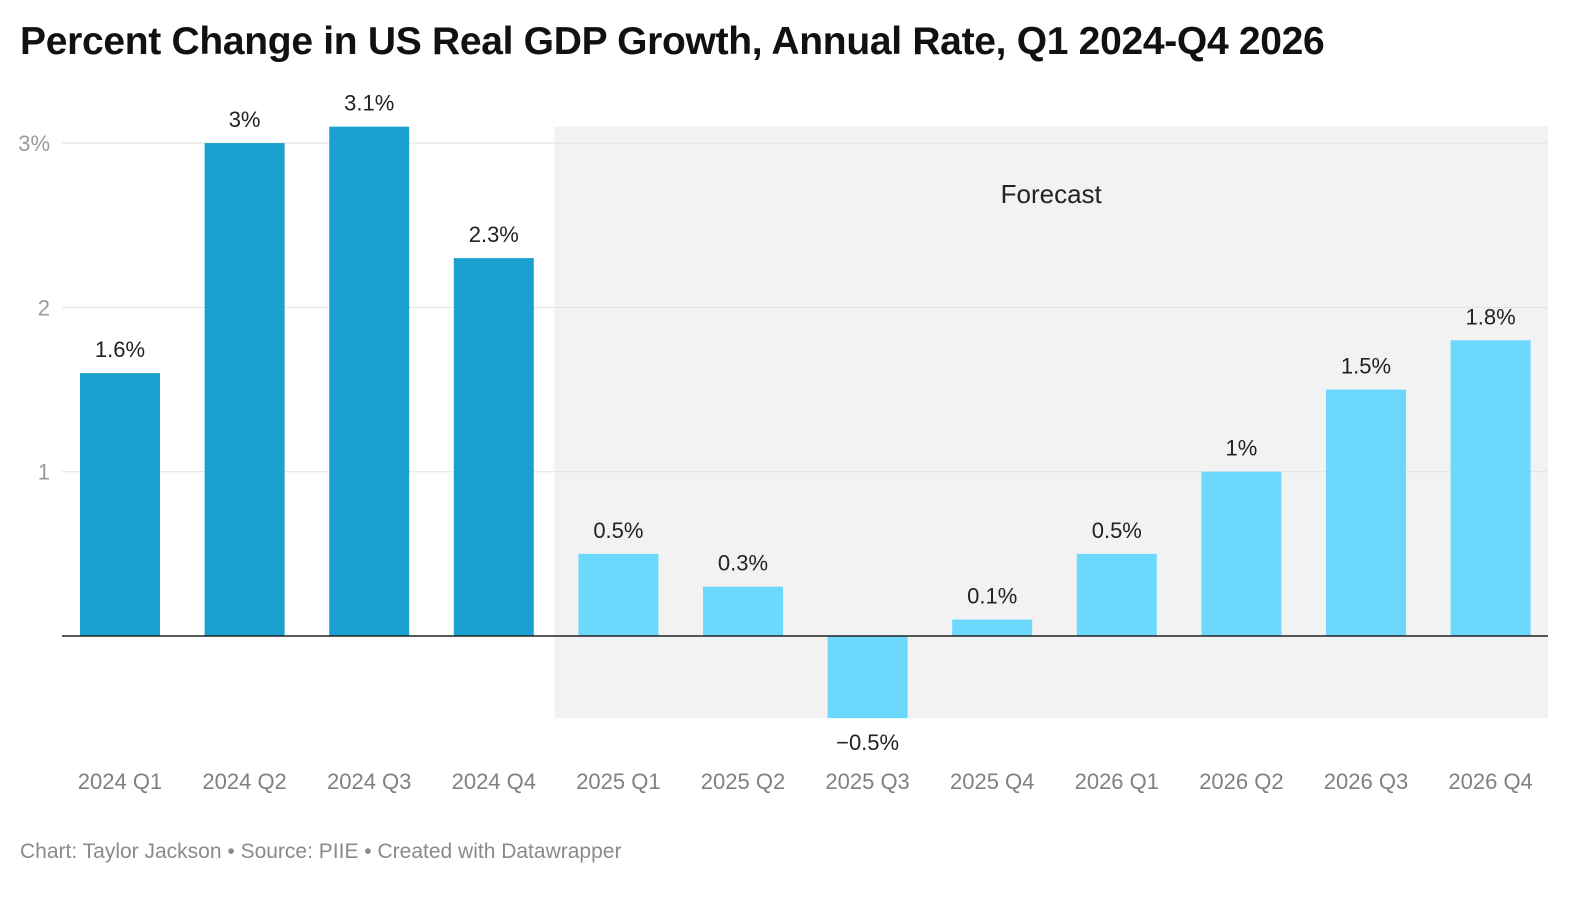 The image size is (1590, 898). What do you see at coordinates (1242, 448) in the screenshot?
I see `value-label: 1%` at bounding box center [1242, 448].